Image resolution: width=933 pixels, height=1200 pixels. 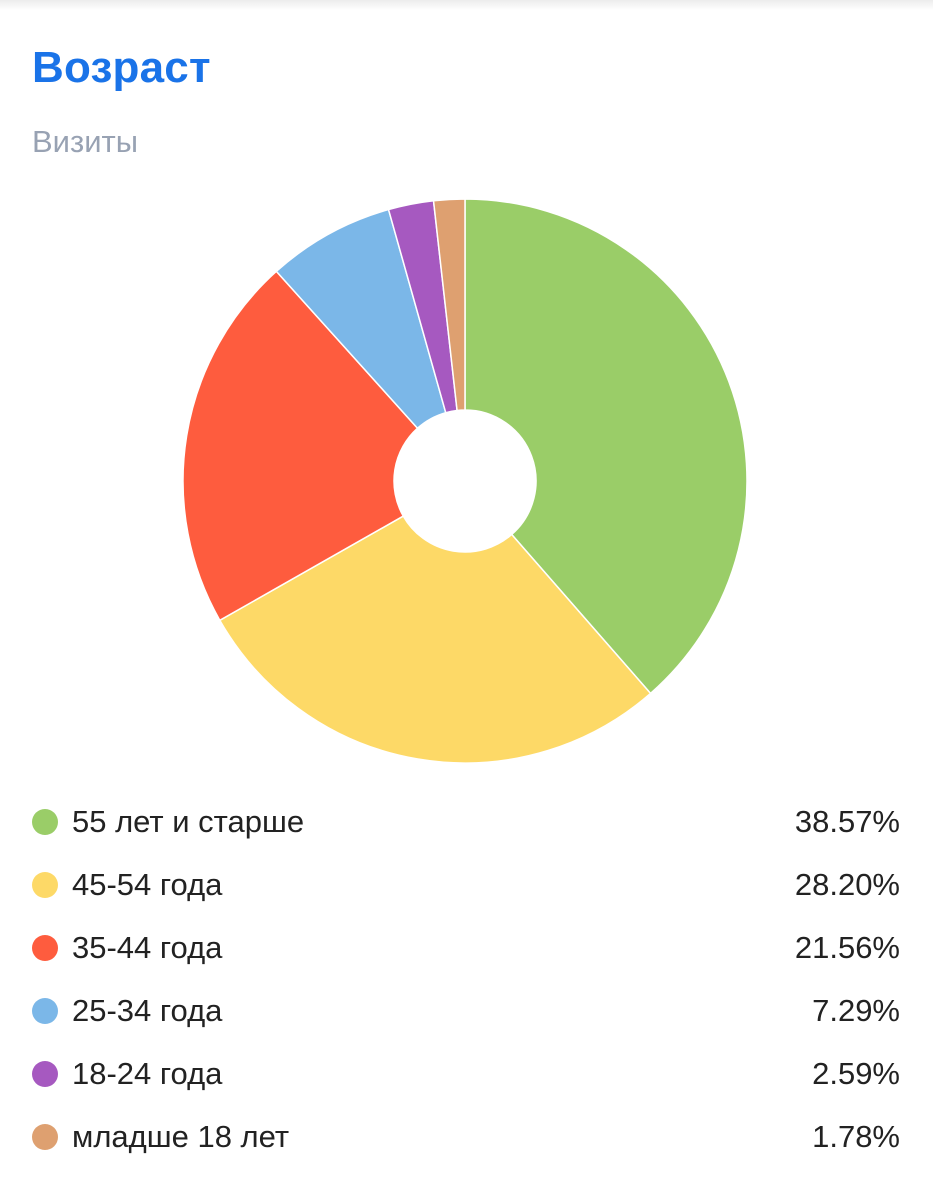 I want to click on legend-value: 1.78%, so click(x=856, y=1136).